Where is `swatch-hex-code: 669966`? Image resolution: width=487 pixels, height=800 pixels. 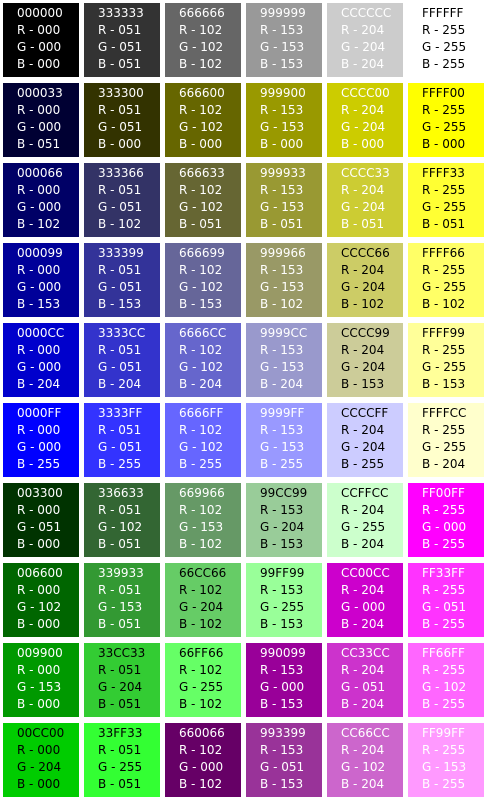
swatch-hex-code: 669966 is located at coordinates (202, 493).